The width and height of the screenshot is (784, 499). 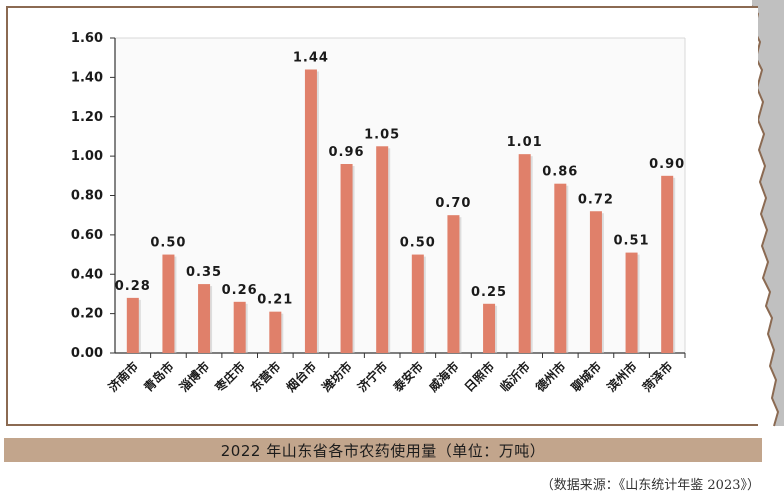 I want to click on x-category-label: 泰安市, so click(x=407, y=377).